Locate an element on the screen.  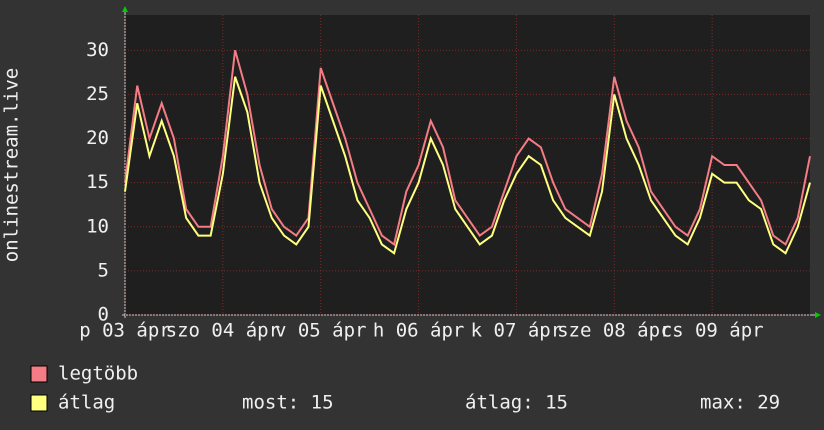
x-tick-label: szo 04 ápr is located at coordinates (223, 331).